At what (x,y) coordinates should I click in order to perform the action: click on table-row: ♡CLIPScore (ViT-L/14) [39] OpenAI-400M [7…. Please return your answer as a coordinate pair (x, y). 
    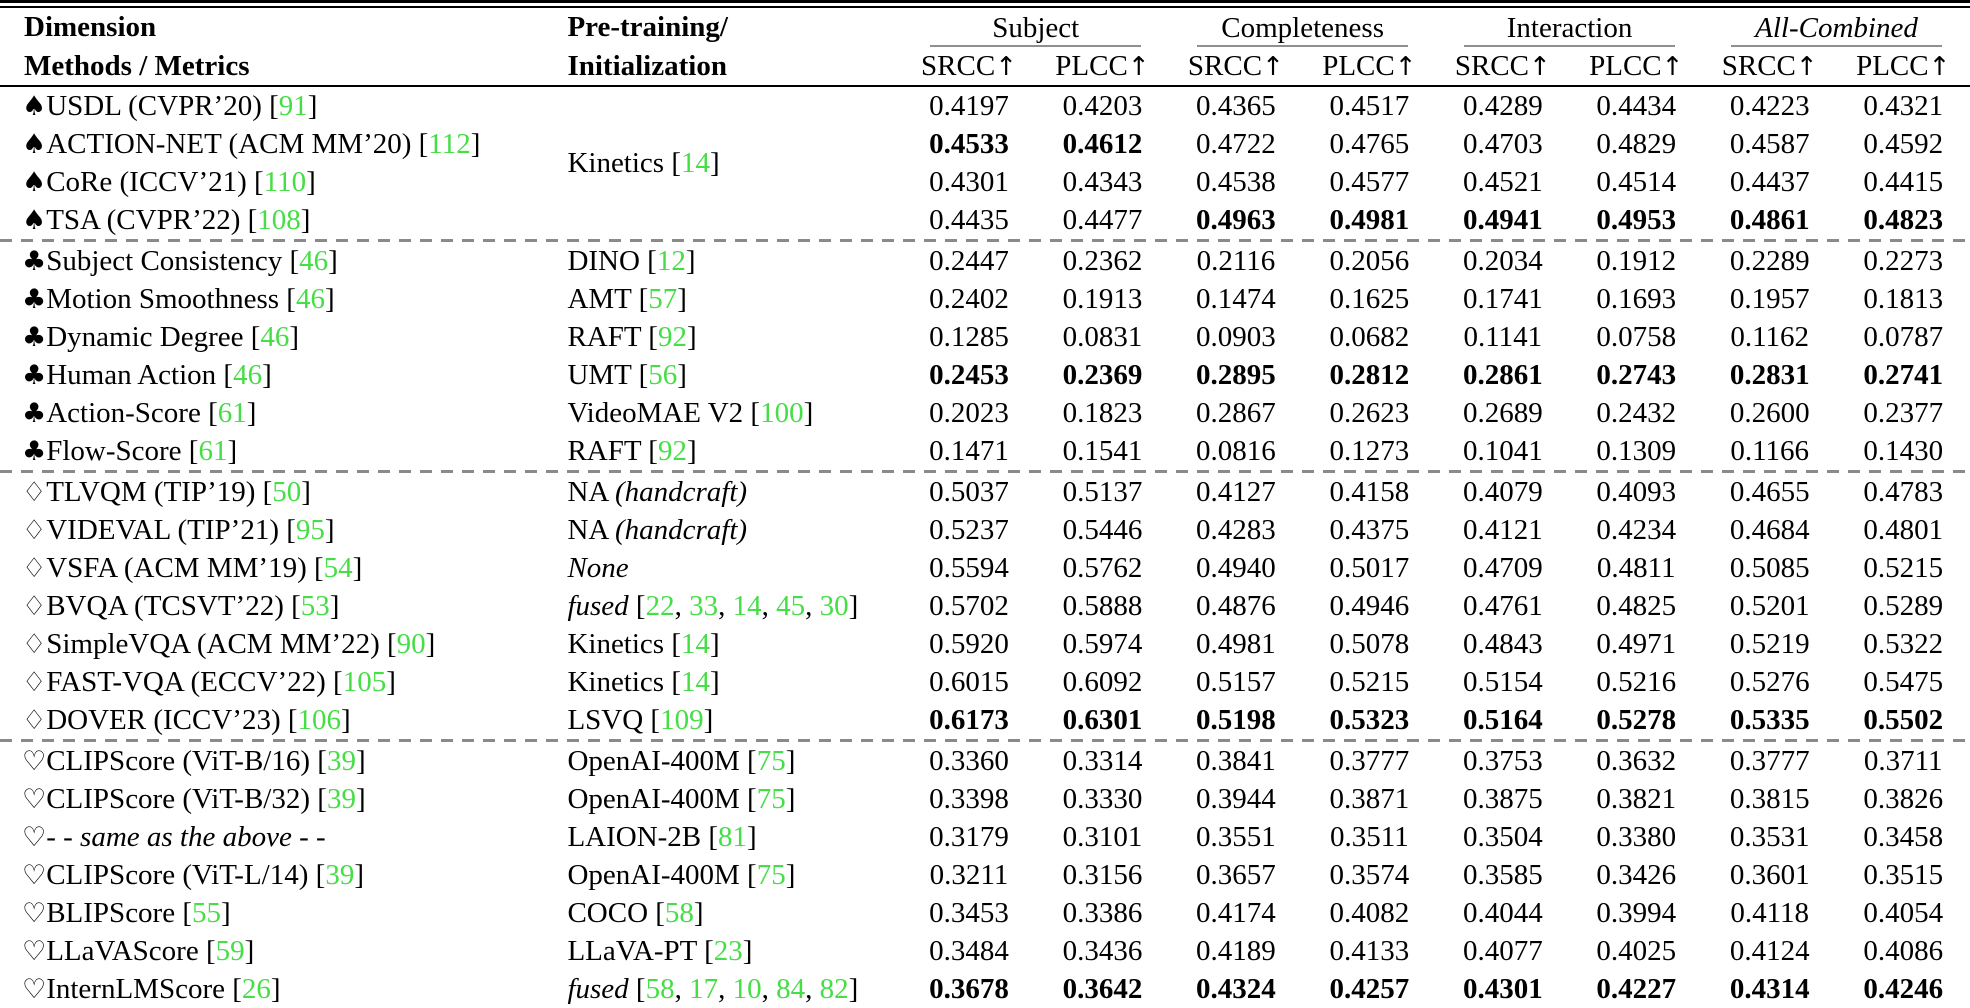
    Looking at the image, I should click on (985, 875).